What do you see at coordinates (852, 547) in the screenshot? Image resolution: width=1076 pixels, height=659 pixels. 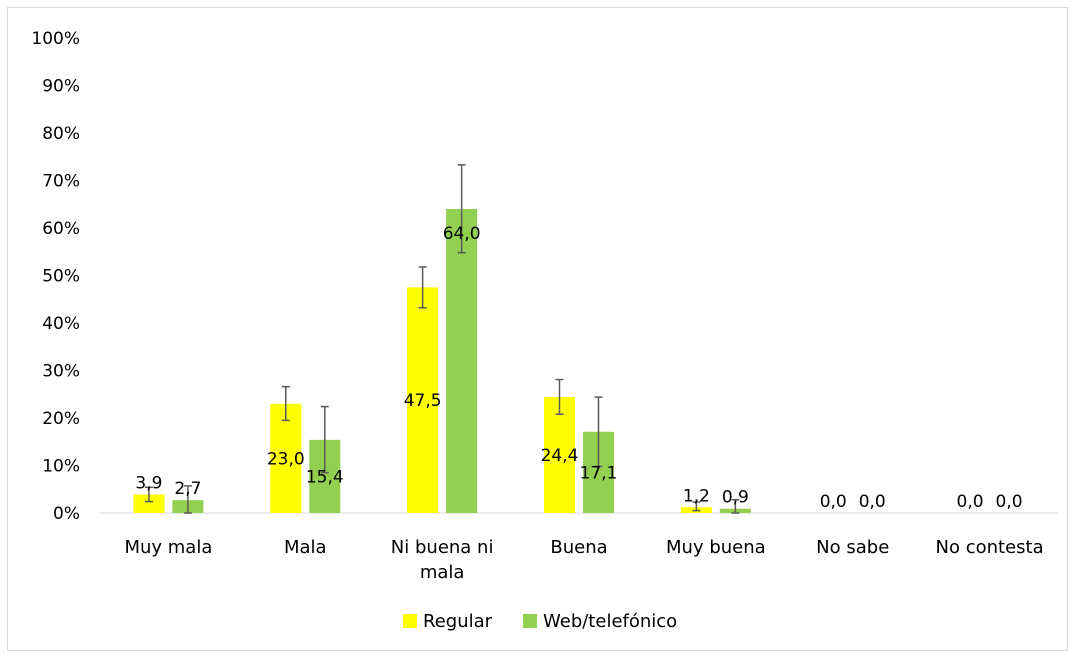 I see `x-category-label: No sabe` at bounding box center [852, 547].